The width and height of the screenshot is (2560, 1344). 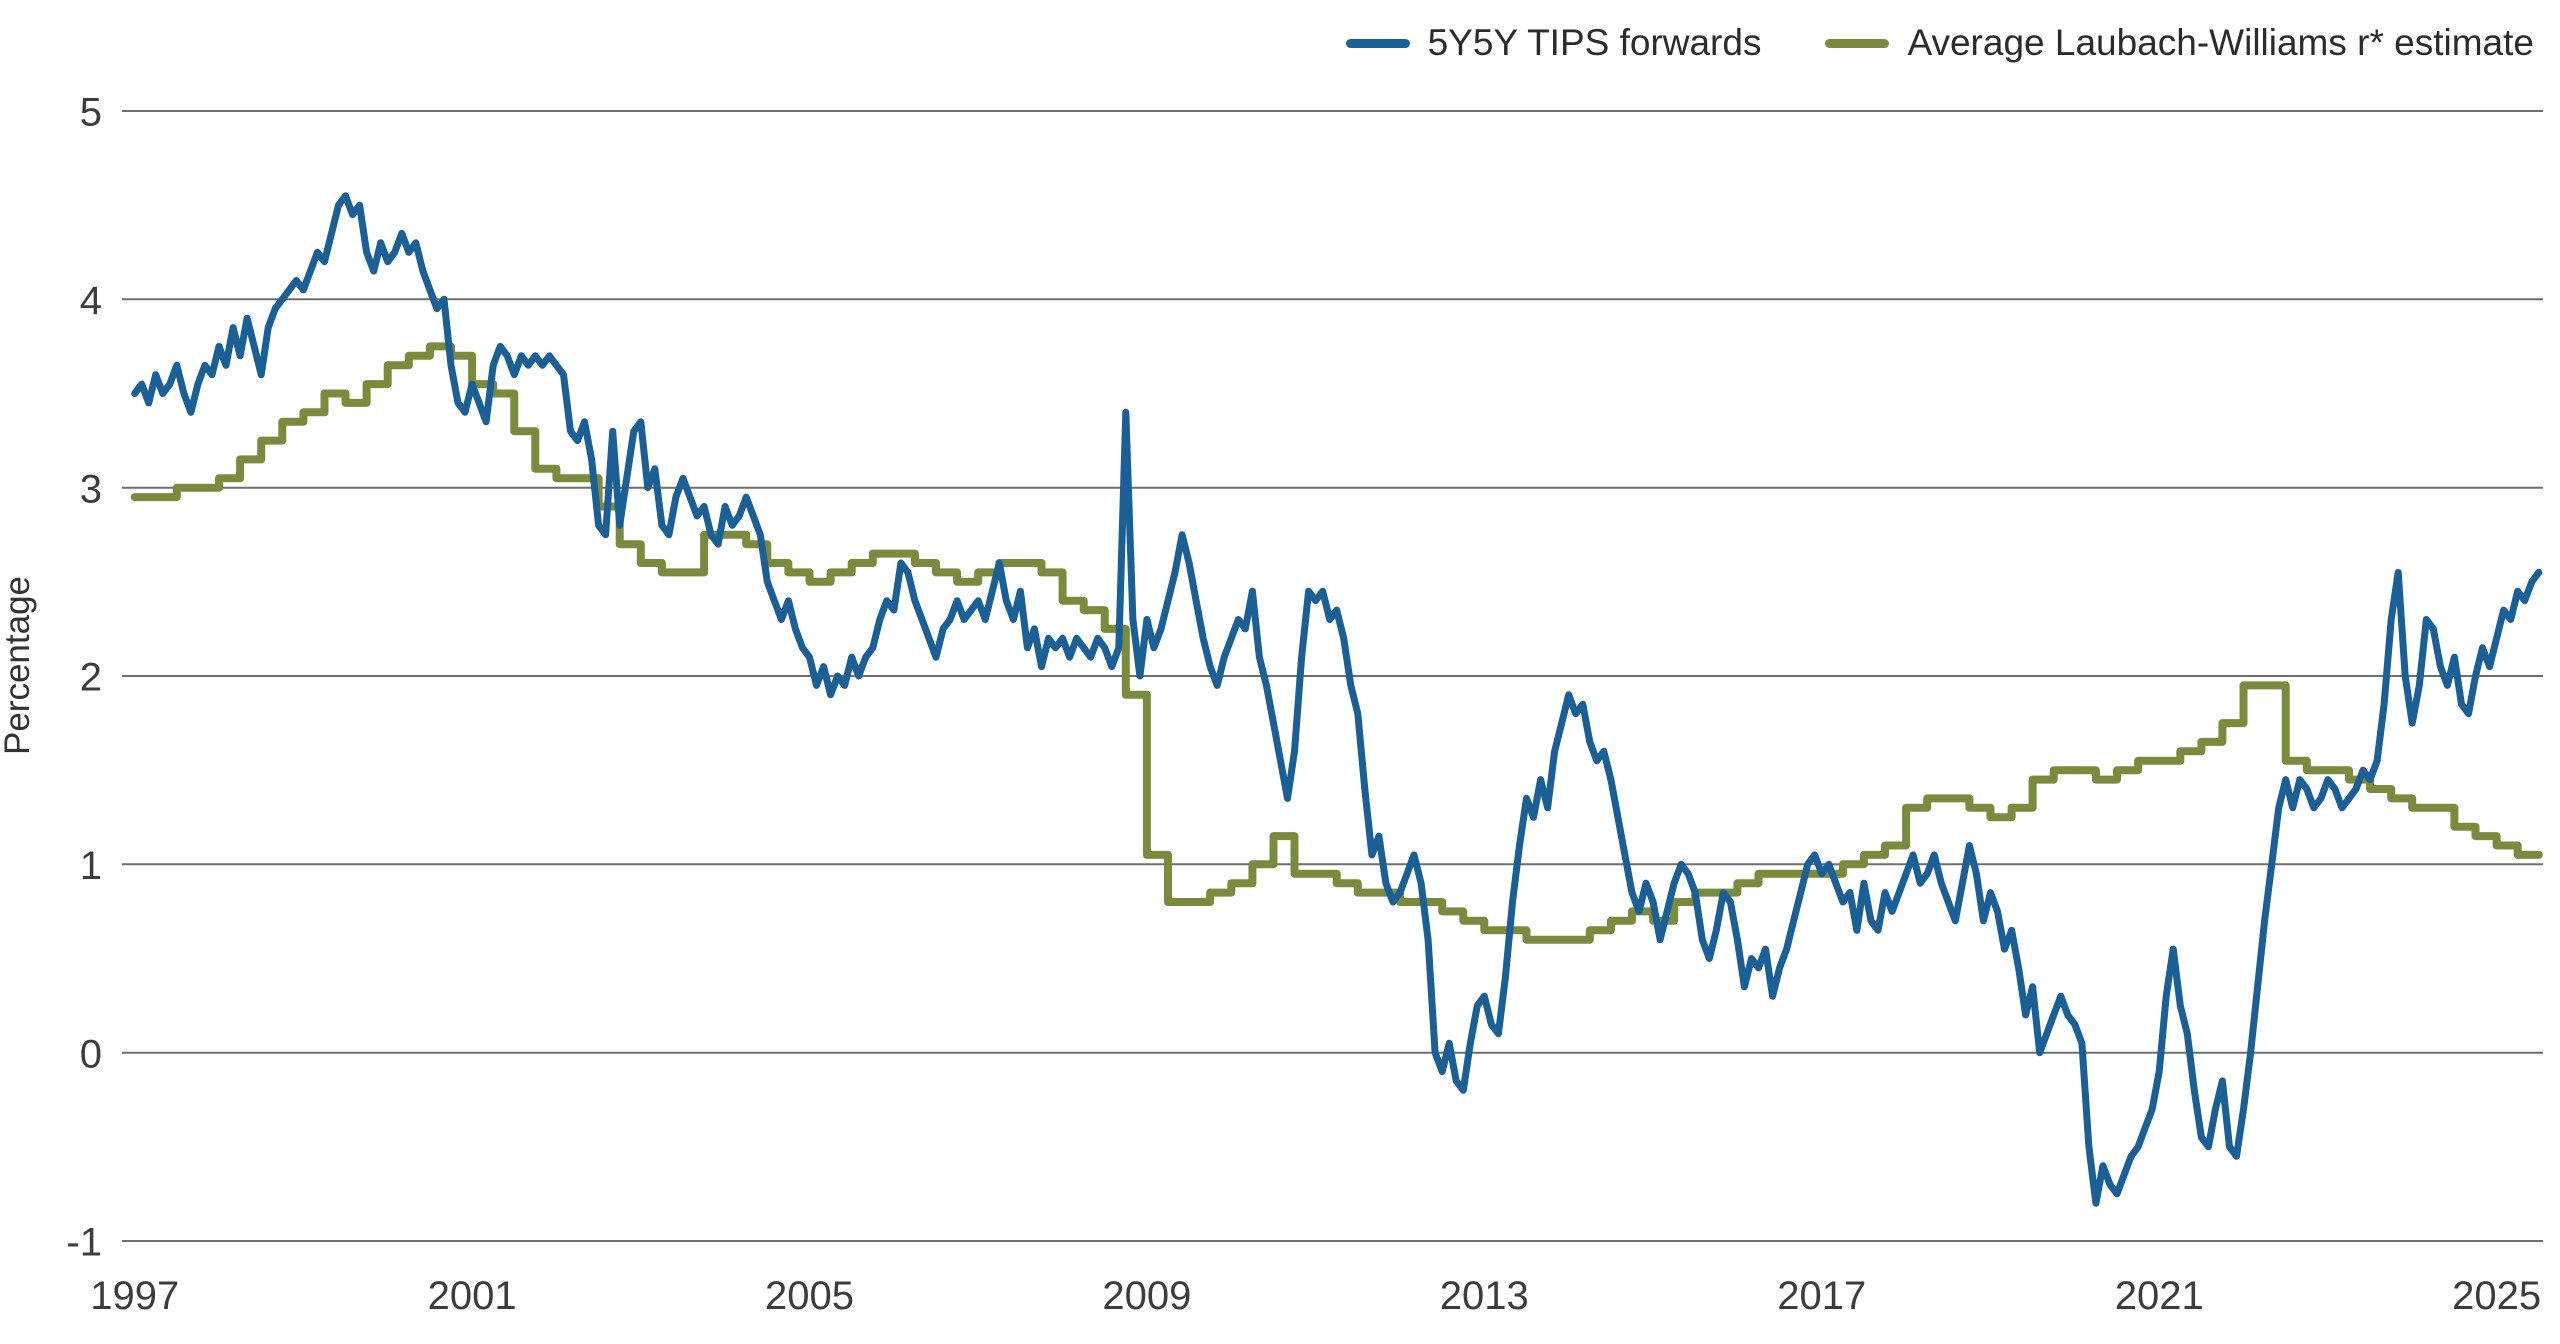 What do you see at coordinates (472, 1296) in the screenshot?
I see `x-tick-label: 2001` at bounding box center [472, 1296].